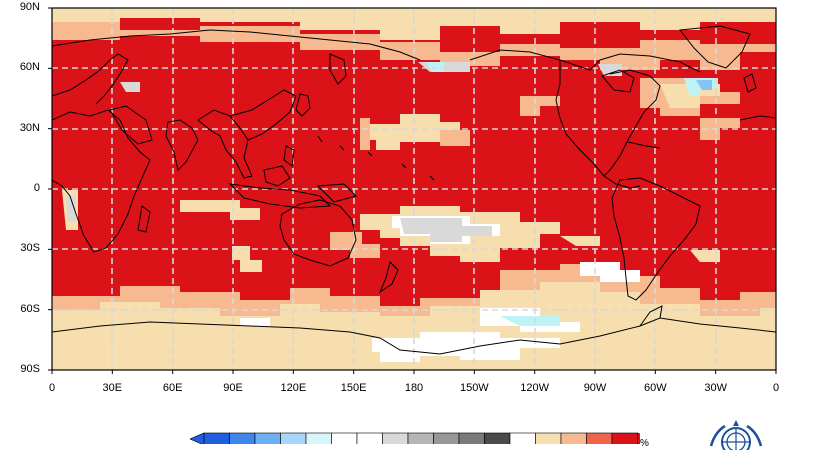 The image size is (825, 450). I want to click on antarctic-peninsula-coast, so click(651, 316).